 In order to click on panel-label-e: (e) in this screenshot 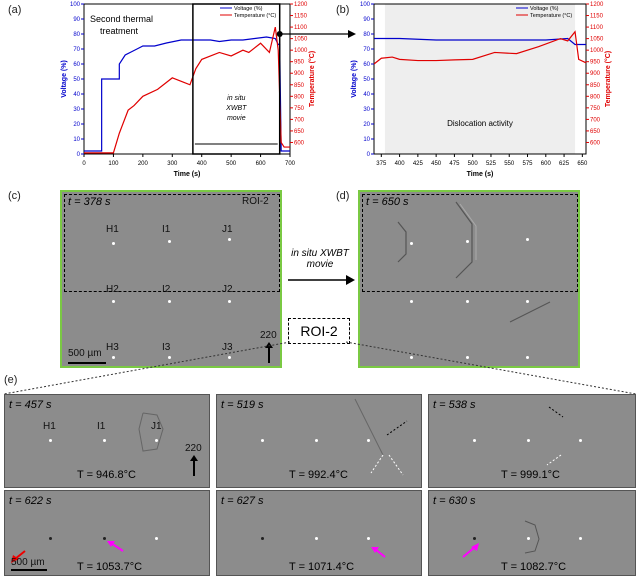, I will do `click(11, 380)`.